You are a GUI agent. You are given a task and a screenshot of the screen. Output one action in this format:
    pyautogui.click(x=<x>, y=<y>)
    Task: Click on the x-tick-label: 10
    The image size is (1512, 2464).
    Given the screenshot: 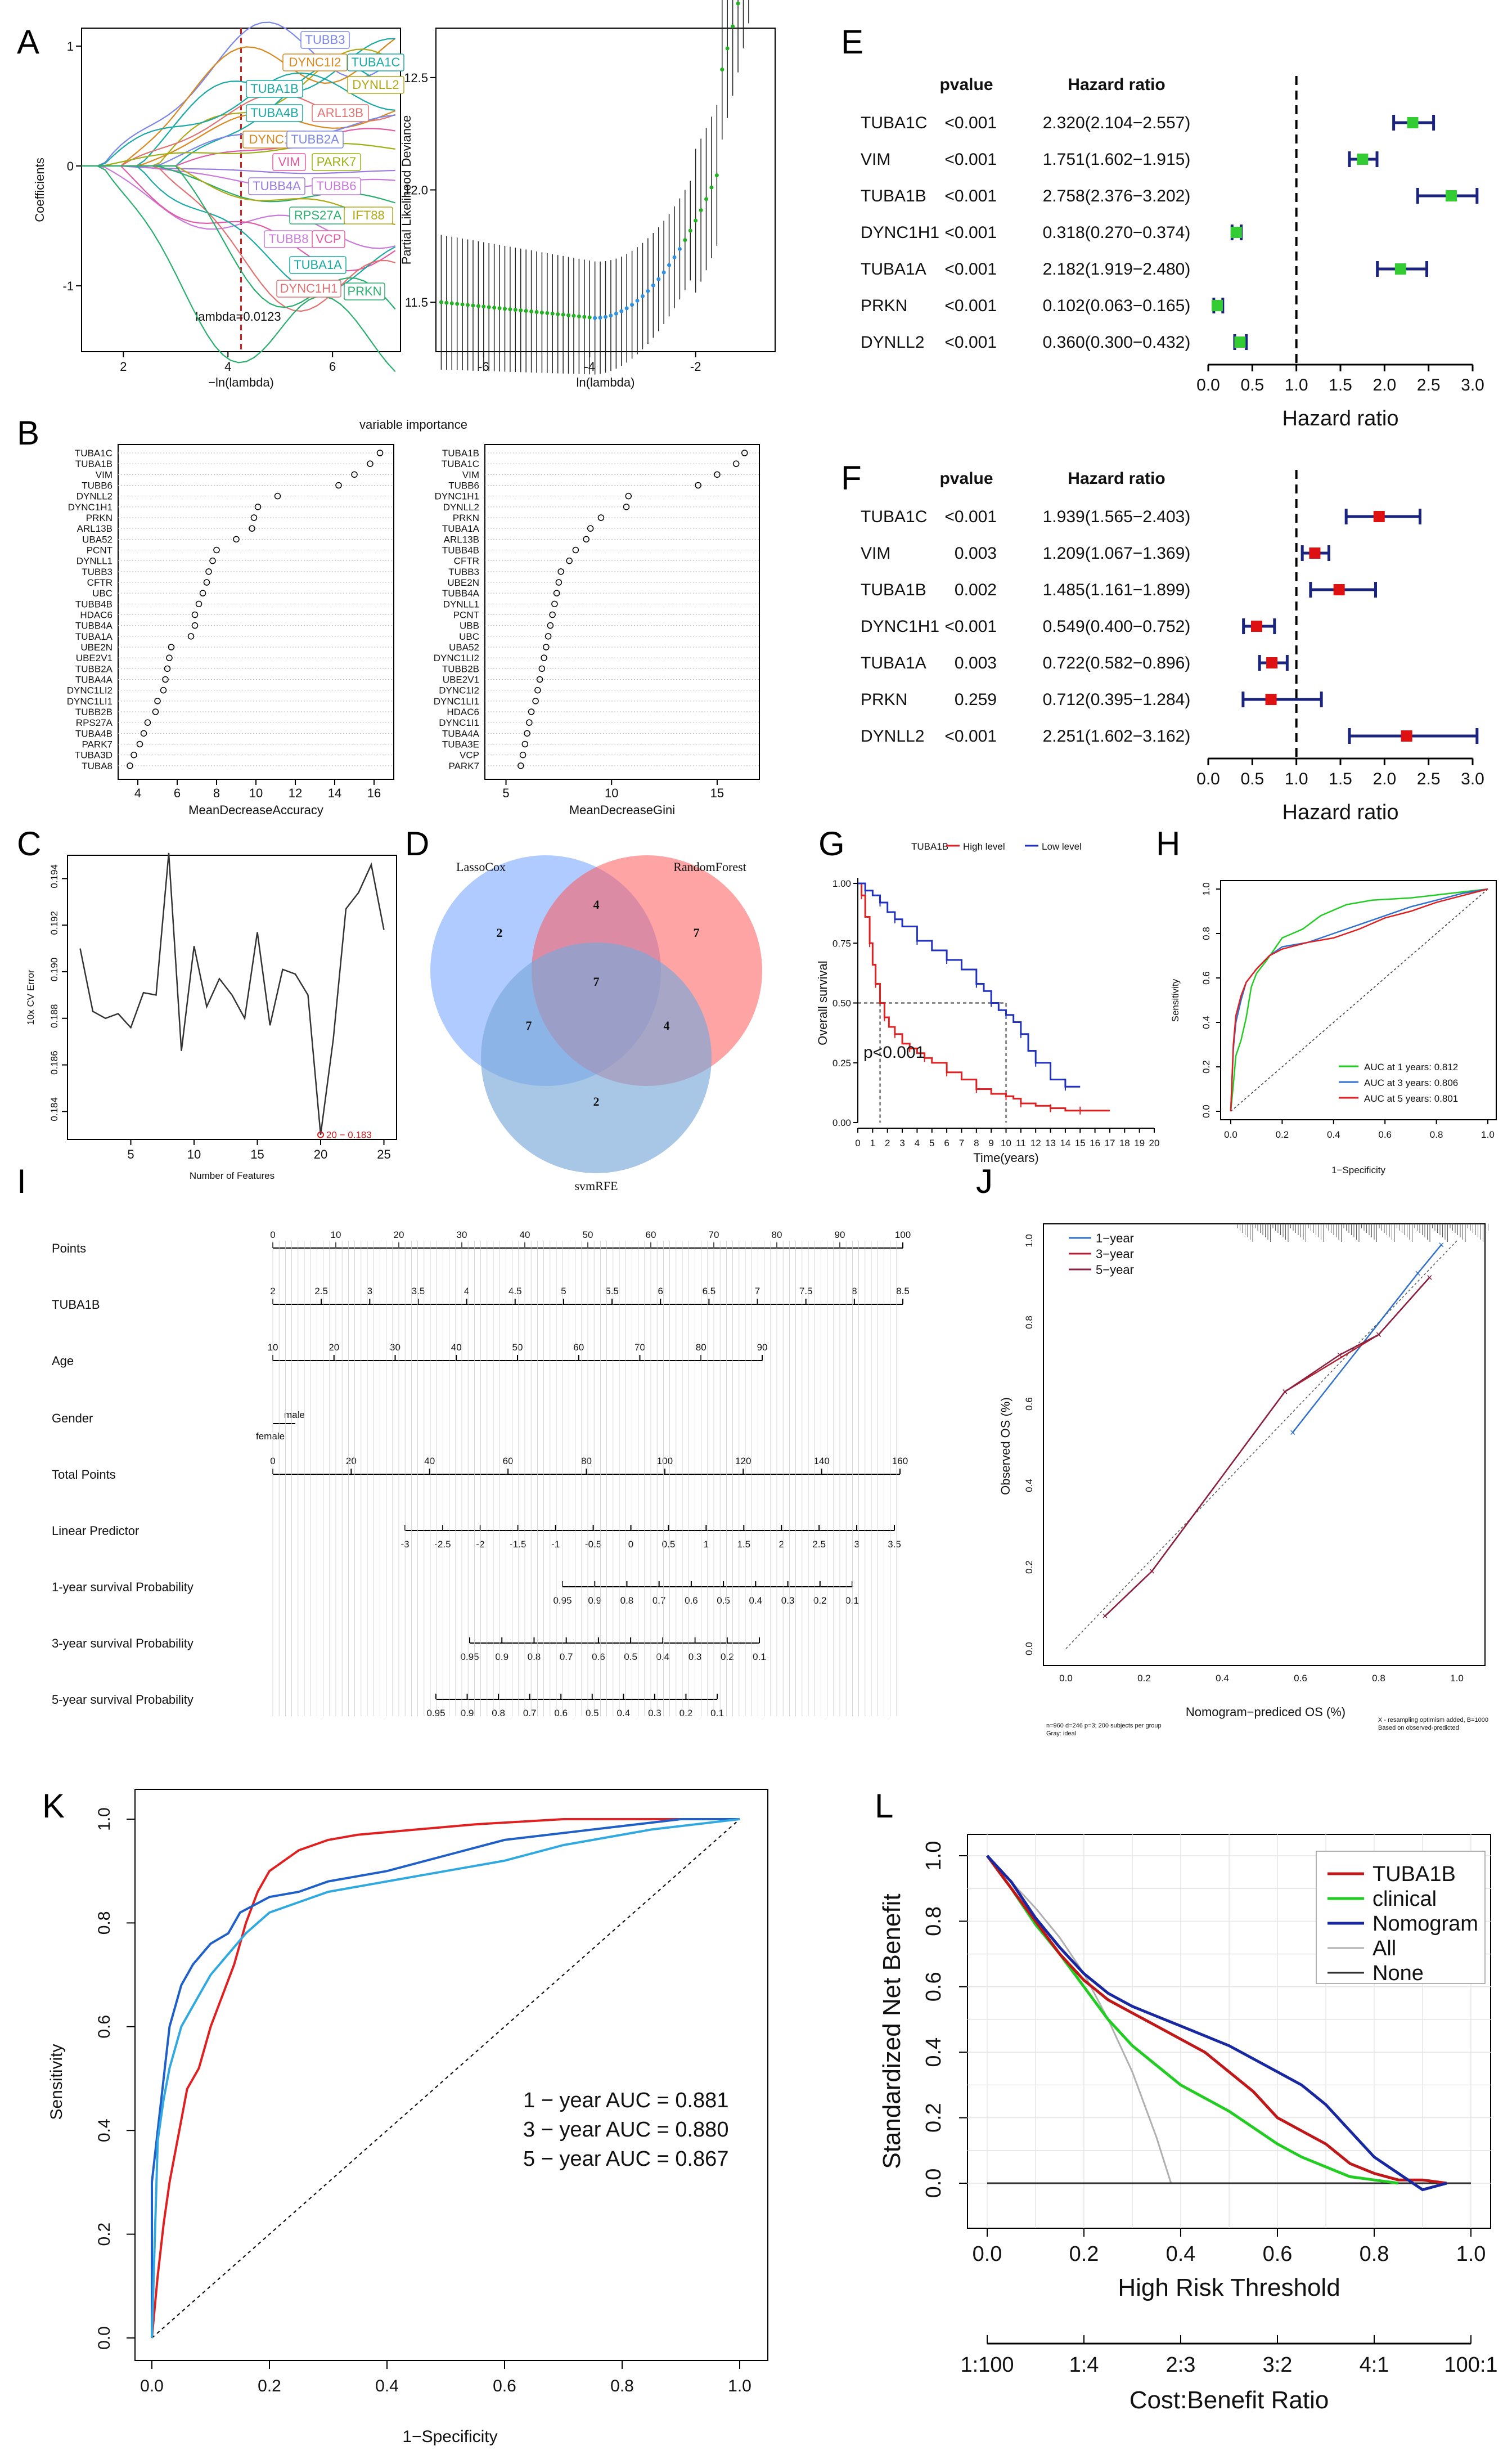 What is the action you would take?
    pyautogui.click(x=194, y=1154)
    